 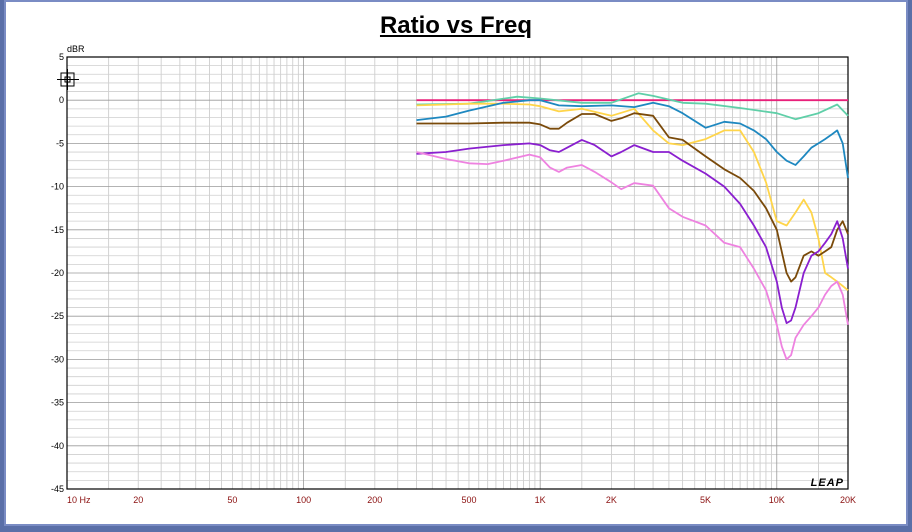 What do you see at coordinates (705, 500) in the screenshot?
I see `x-tick-label: 5K` at bounding box center [705, 500].